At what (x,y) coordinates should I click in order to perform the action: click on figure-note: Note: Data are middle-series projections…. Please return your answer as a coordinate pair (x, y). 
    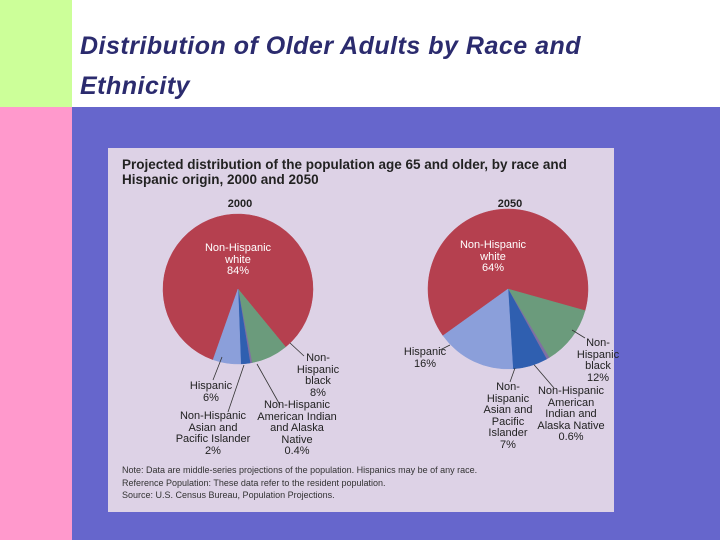
    Looking at the image, I should click on (300, 470).